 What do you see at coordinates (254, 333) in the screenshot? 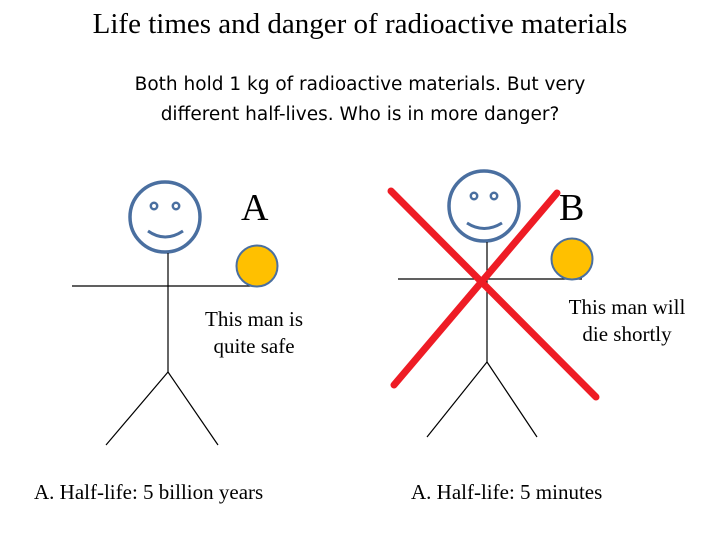
I see `person-a-caption: This man is quite safe` at bounding box center [254, 333].